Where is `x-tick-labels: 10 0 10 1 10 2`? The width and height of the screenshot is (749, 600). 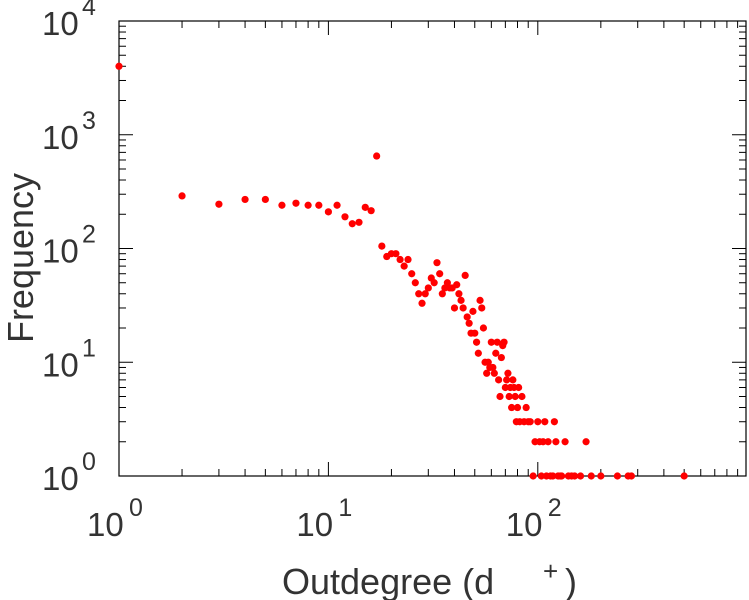 x-tick-labels: 10 0 10 1 10 2 is located at coordinates (324, 518).